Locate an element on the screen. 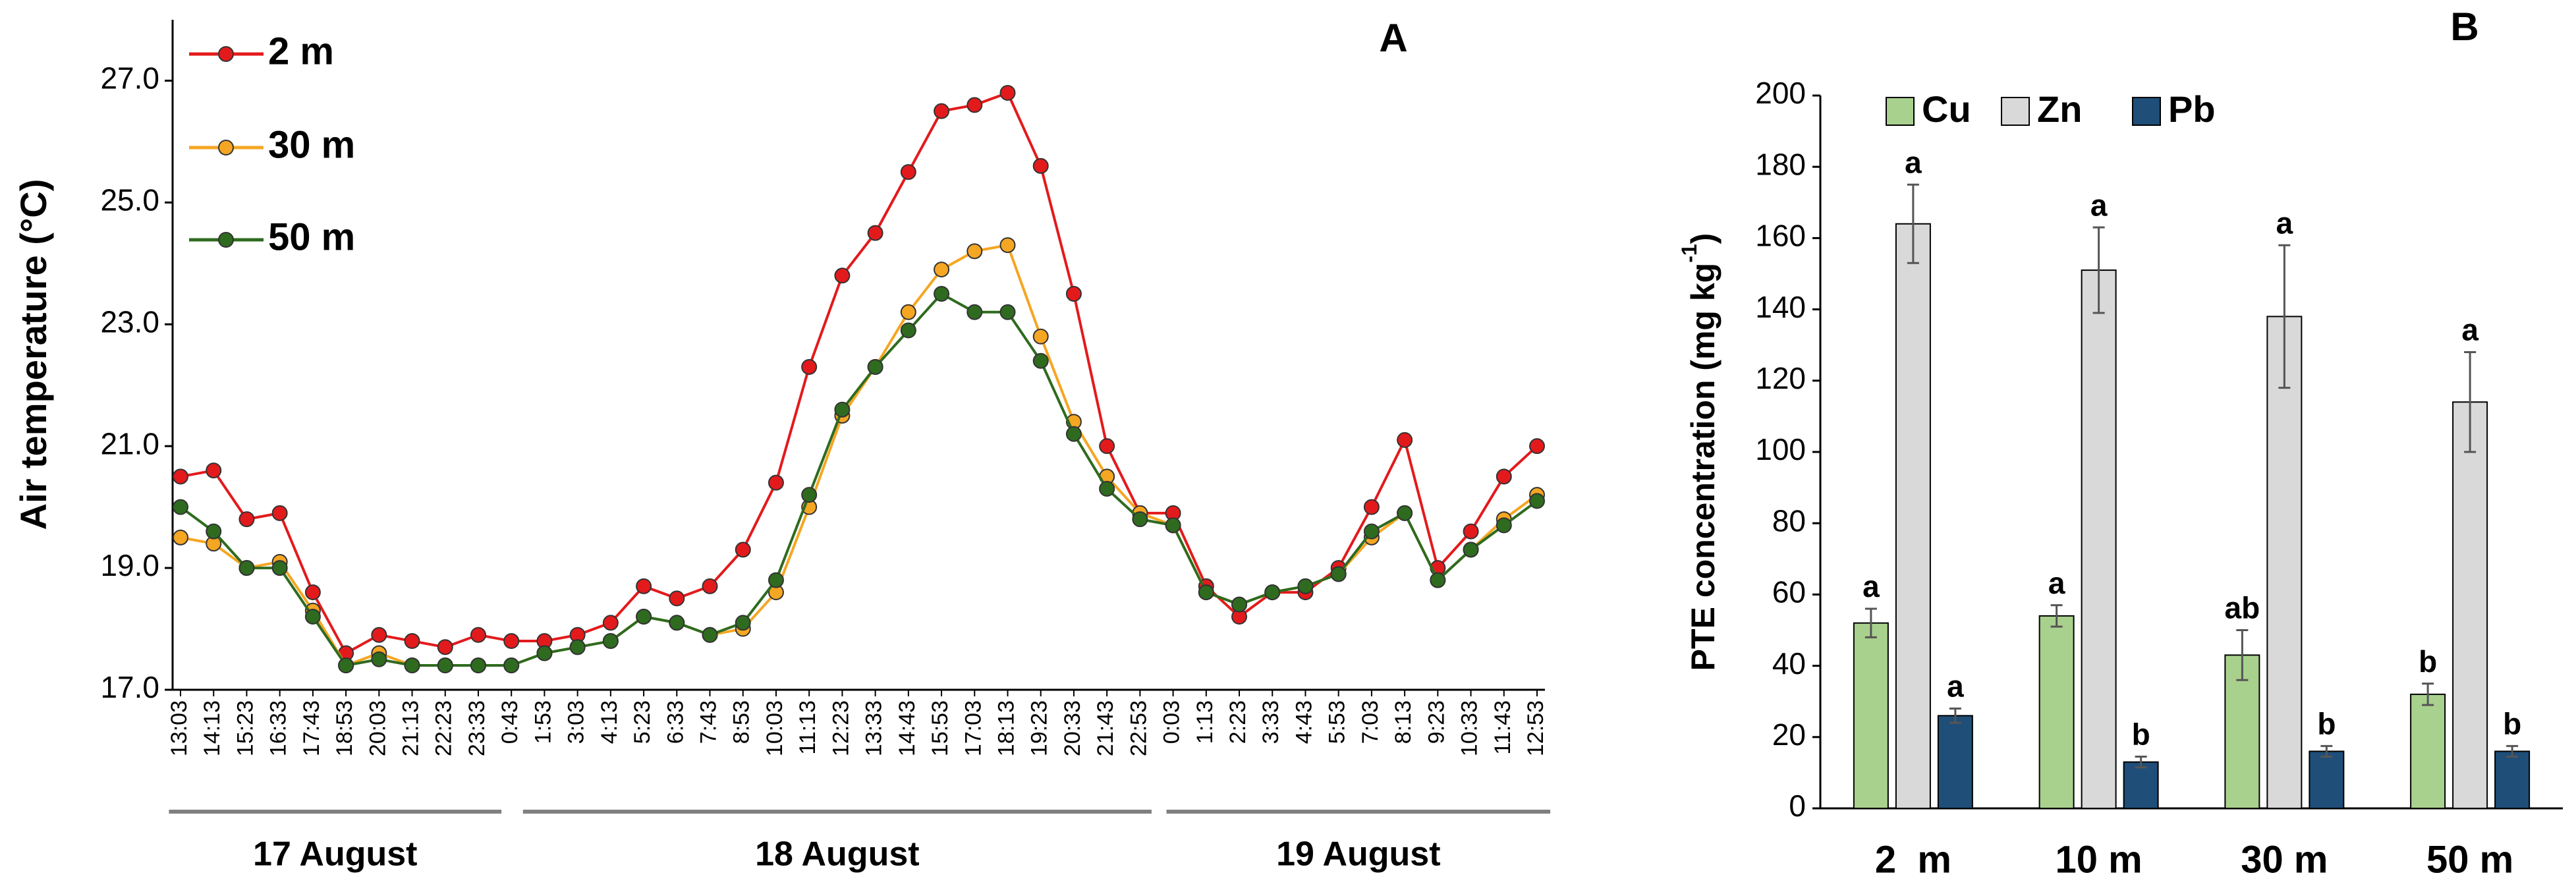 The image size is (2576, 894). date-group-label: 18 August is located at coordinates (837, 854).